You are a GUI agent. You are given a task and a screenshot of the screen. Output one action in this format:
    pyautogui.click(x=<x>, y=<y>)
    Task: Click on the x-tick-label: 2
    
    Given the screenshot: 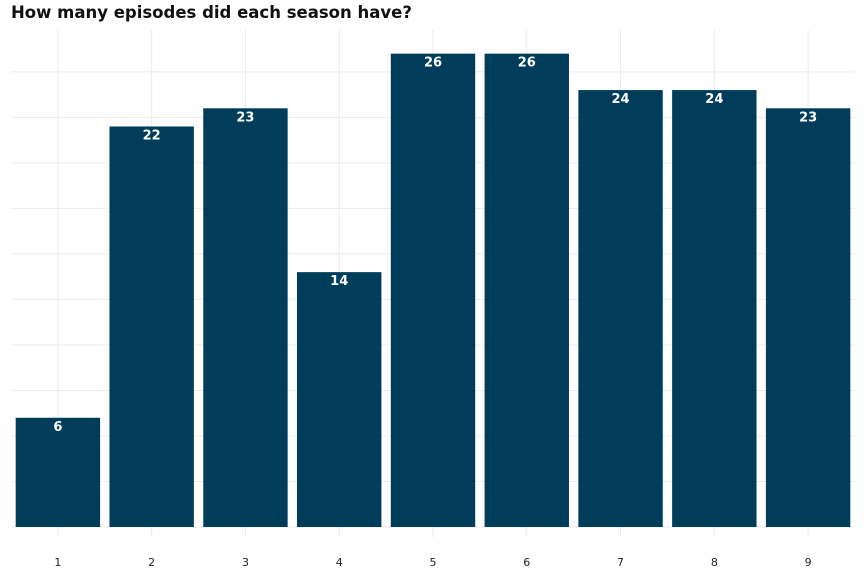 What is the action you would take?
    pyautogui.click(x=151, y=562)
    